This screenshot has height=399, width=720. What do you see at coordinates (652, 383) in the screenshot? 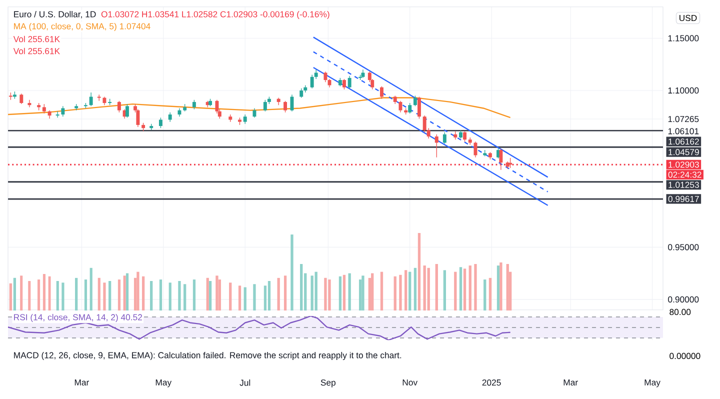
I see `x-tick-label: May` at bounding box center [652, 383].